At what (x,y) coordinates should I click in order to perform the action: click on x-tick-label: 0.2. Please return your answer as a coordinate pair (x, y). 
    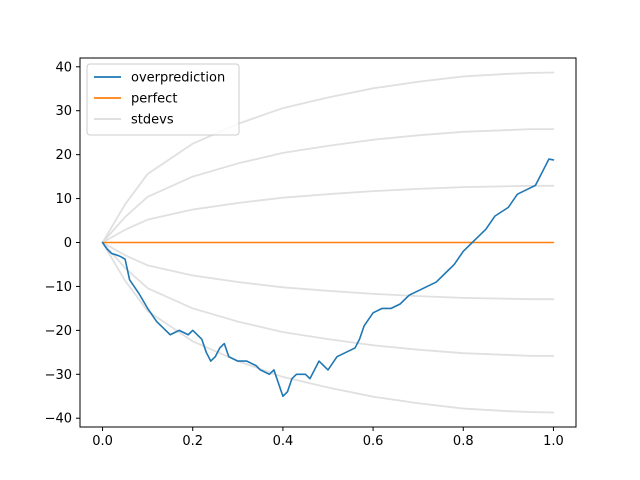
    Looking at the image, I should click on (192, 441).